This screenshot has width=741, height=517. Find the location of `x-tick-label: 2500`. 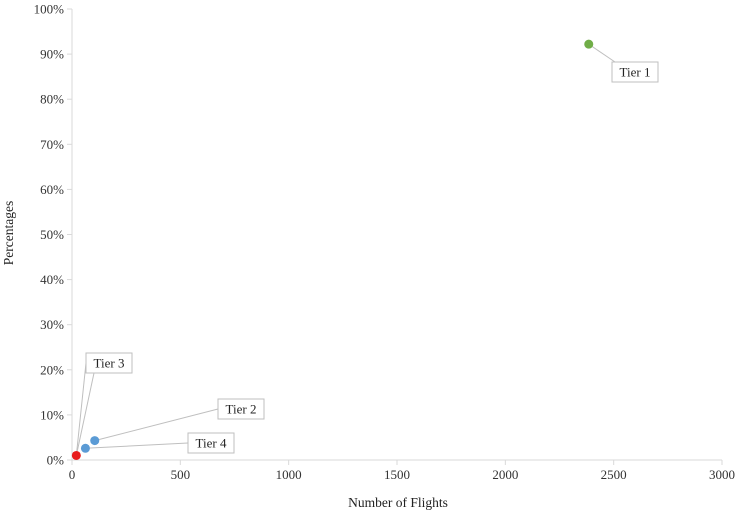

x-tick-label: 2500 is located at coordinates (614, 474).